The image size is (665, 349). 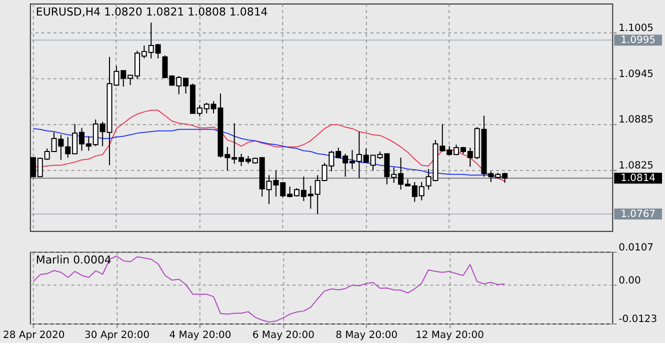 What do you see at coordinates (200, 335) in the screenshot?
I see `x-tick-label: 4 May 20:00` at bounding box center [200, 335].